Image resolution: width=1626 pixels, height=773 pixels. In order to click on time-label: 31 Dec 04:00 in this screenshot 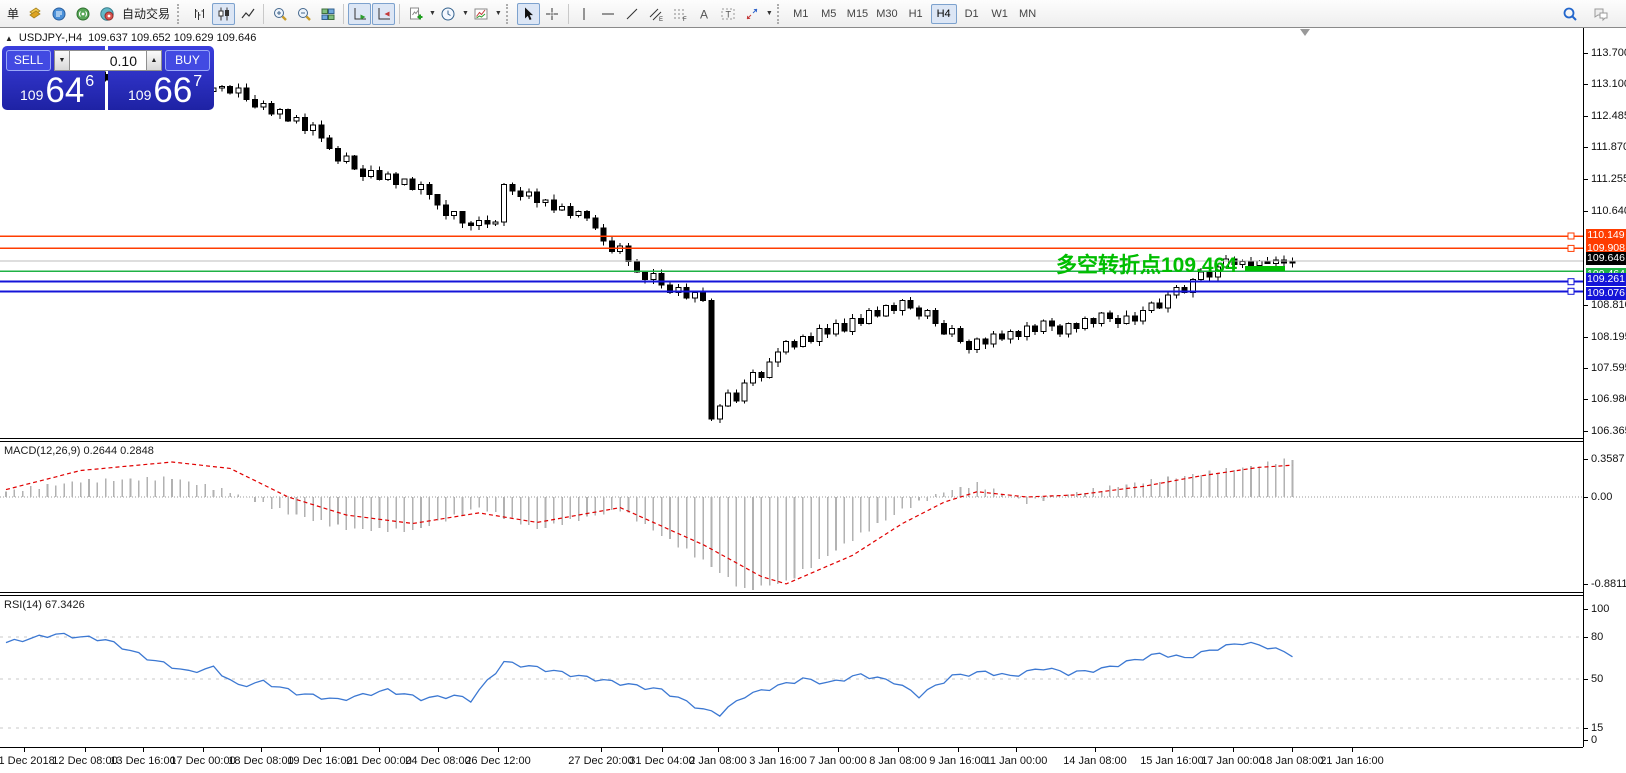, I will do `click(662, 761)`.